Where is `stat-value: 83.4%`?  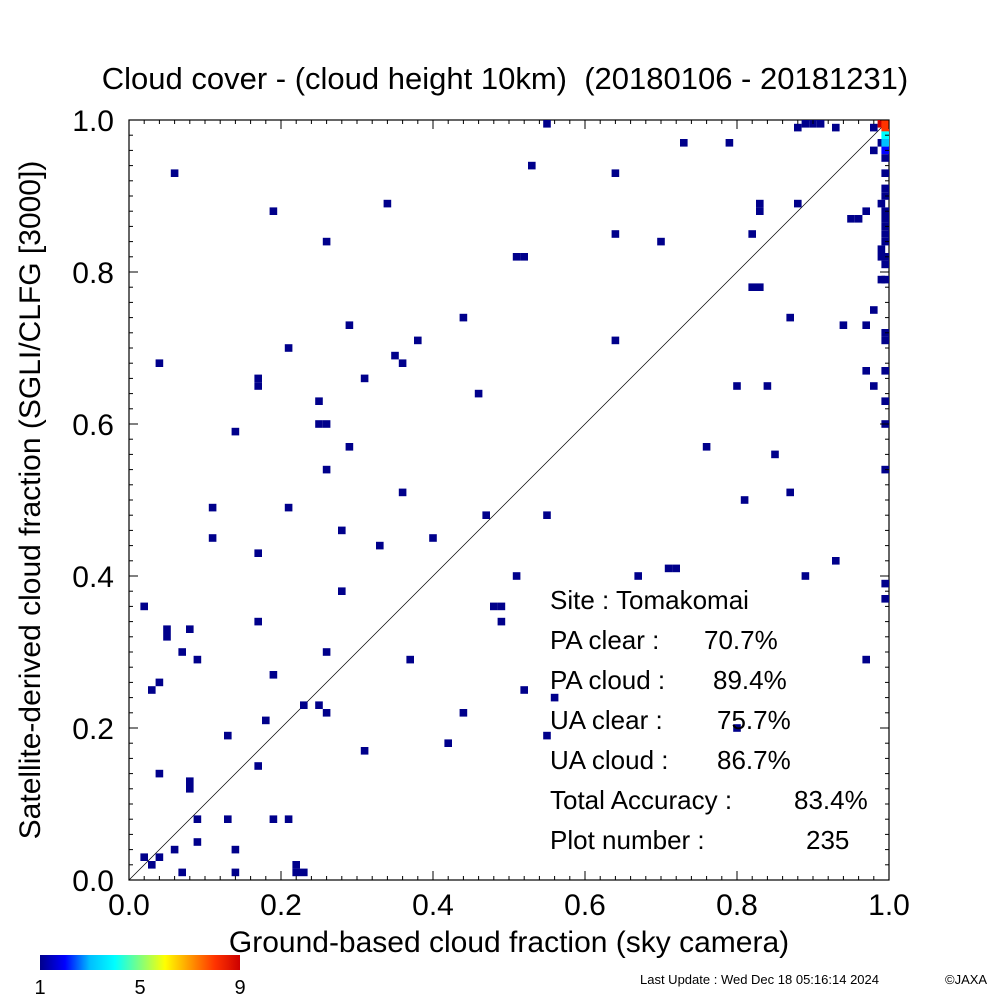 stat-value: 83.4% is located at coordinates (831, 800).